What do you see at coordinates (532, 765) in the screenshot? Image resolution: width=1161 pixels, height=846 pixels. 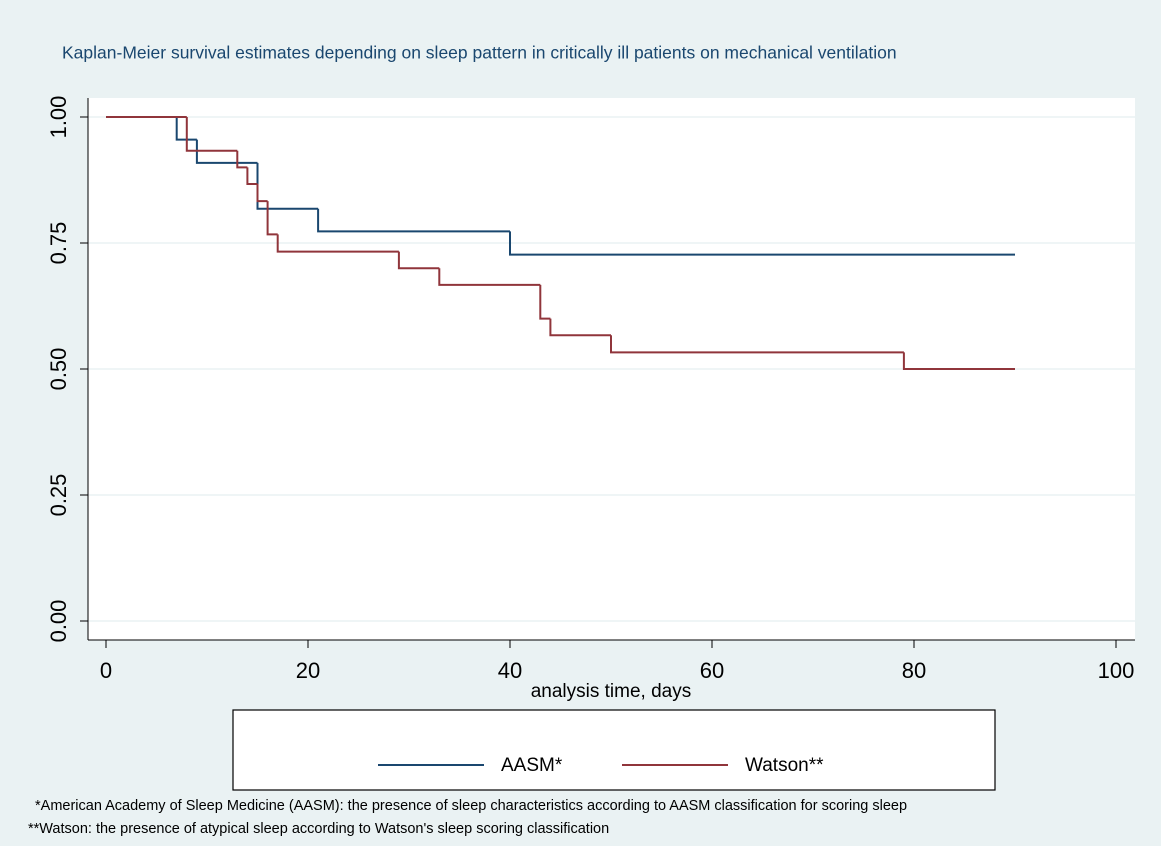 I see `legend-label: AASM*` at bounding box center [532, 765].